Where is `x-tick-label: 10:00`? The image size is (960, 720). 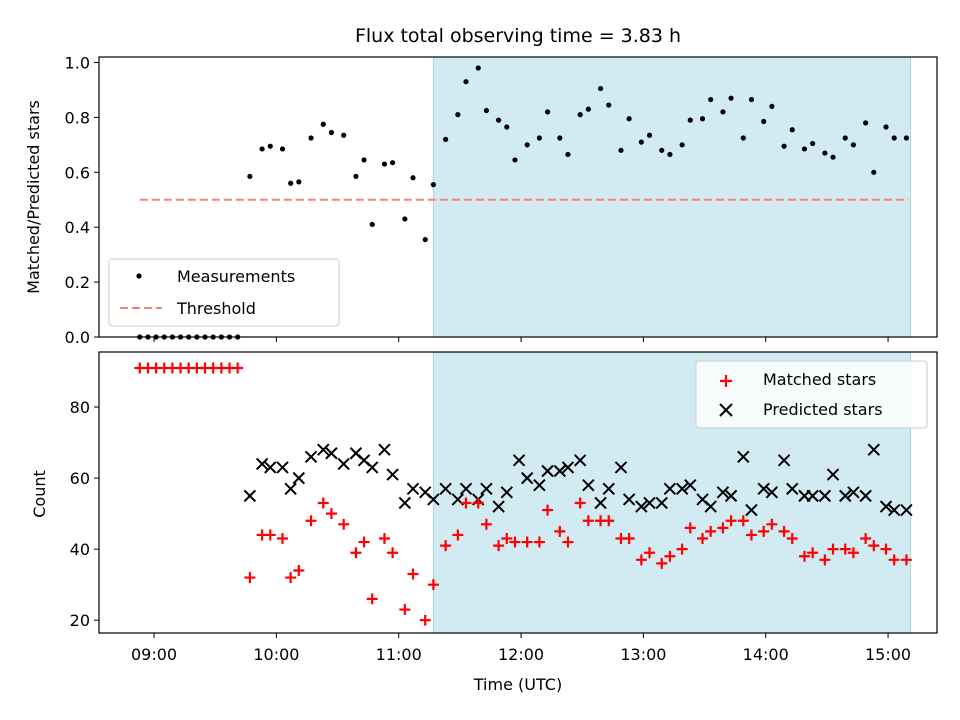 x-tick-label: 10:00 is located at coordinates (276, 654).